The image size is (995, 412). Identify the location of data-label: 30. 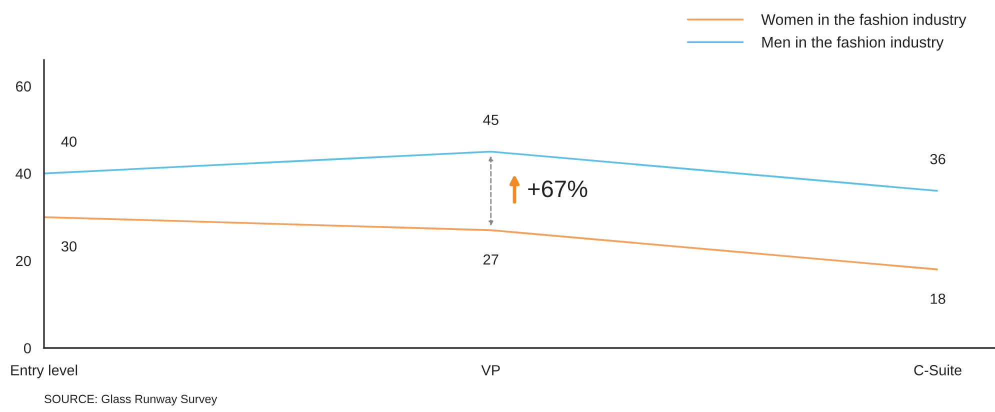
(69, 246).